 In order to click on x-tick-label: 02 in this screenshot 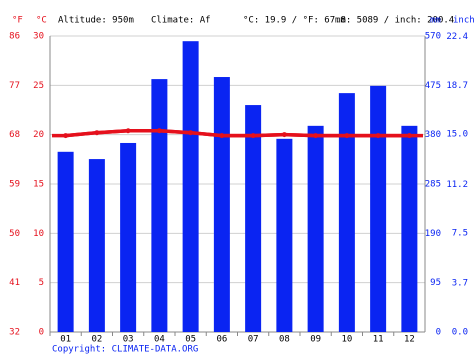, I will do `click(96, 340)`.